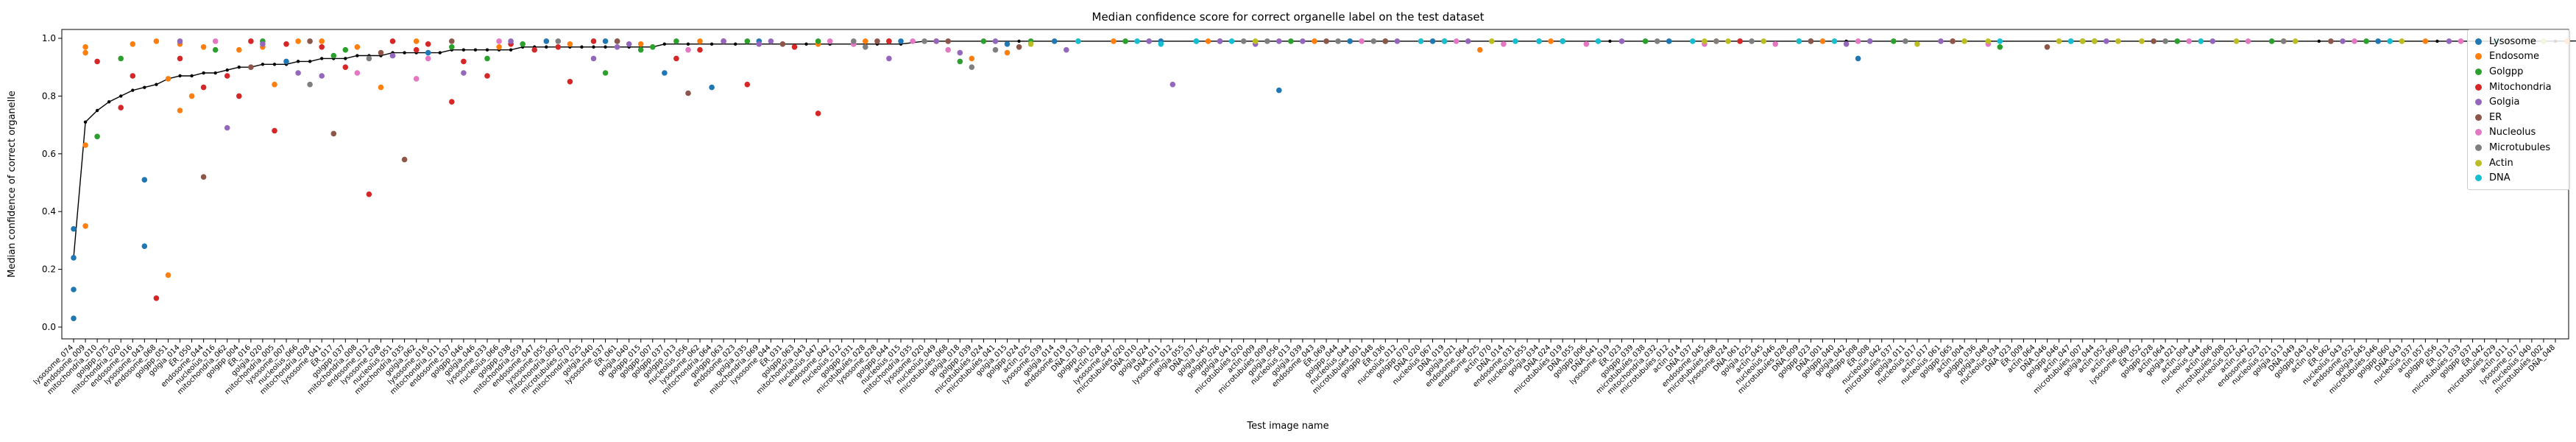 This screenshot has width=2576, height=442. Describe the element at coordinates (2501, 163) in the screenshot. I see `legend-label: Actin` at that location.